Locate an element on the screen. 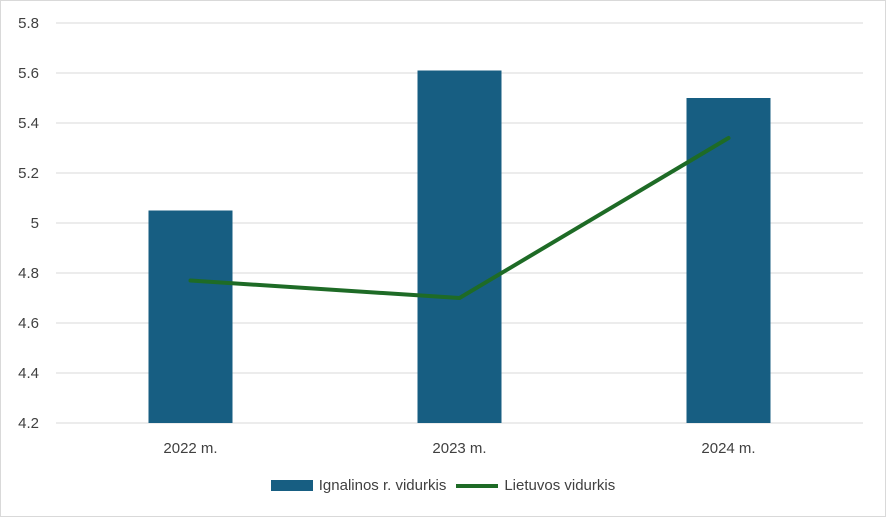 The image size is (886, 517). y-tick-label: 5.4 is located at coordinates (28, 123).